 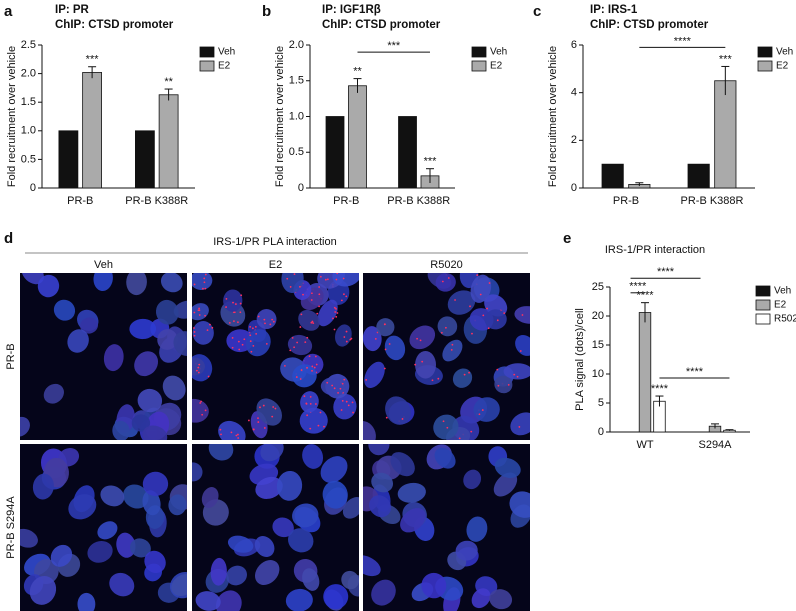 What do you see at coordinates (712, 201) in the screenshot?
I see `x-tick-label: PR-B K388R` at bounding box center [712, 201].